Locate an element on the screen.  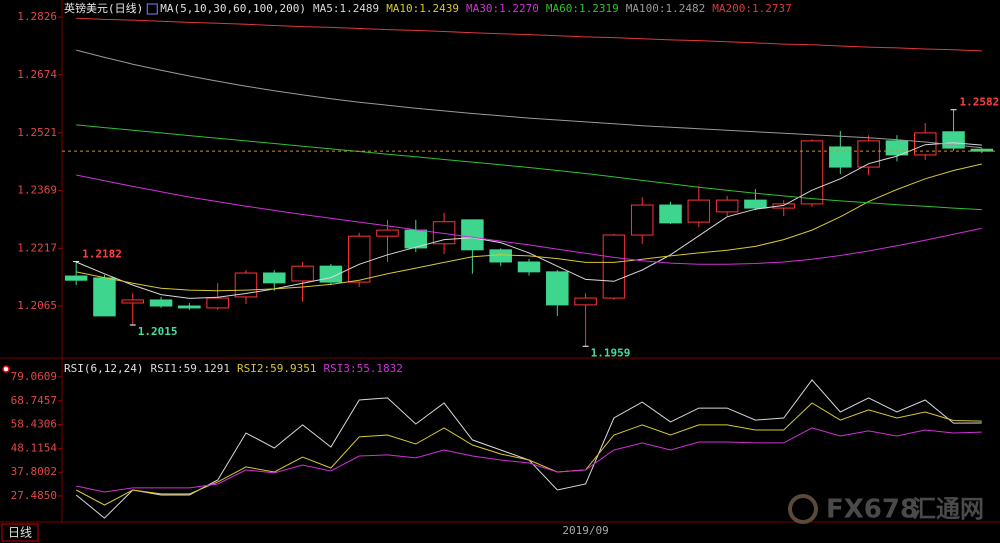
y-tick-label: 58.4306 is located at coordinates (34, 424).